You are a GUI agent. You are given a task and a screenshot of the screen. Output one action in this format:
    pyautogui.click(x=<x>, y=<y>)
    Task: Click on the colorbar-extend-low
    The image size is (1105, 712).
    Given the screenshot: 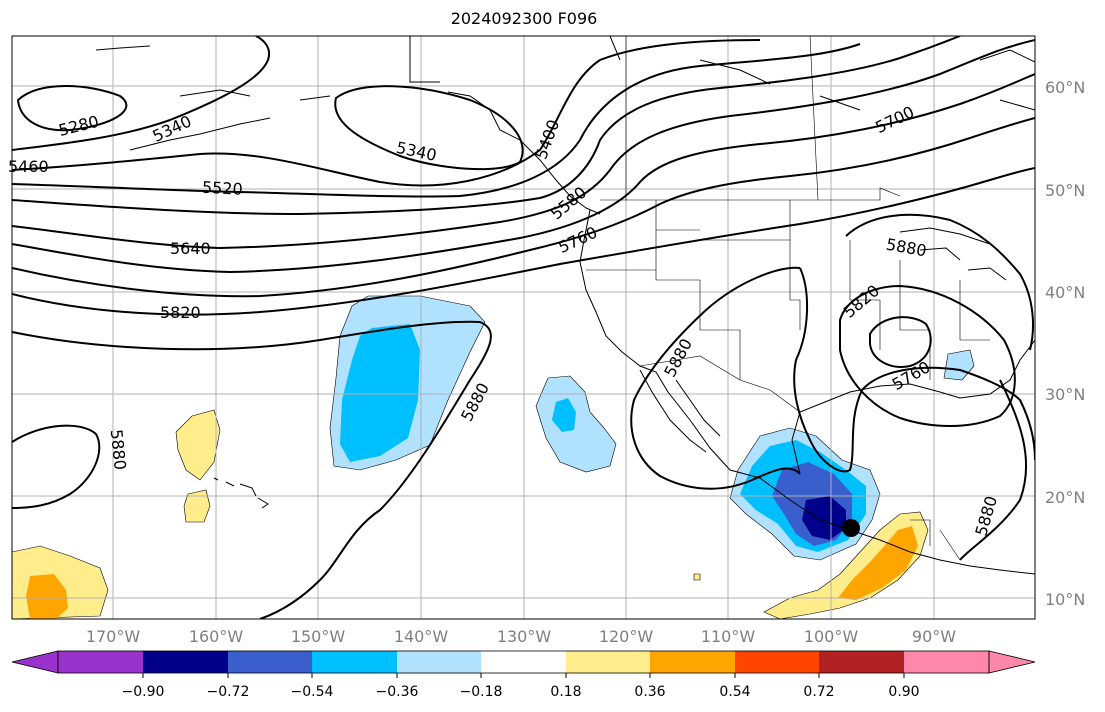 What is the action you would take?
    pyautogui.click(x=35, y=662)
    